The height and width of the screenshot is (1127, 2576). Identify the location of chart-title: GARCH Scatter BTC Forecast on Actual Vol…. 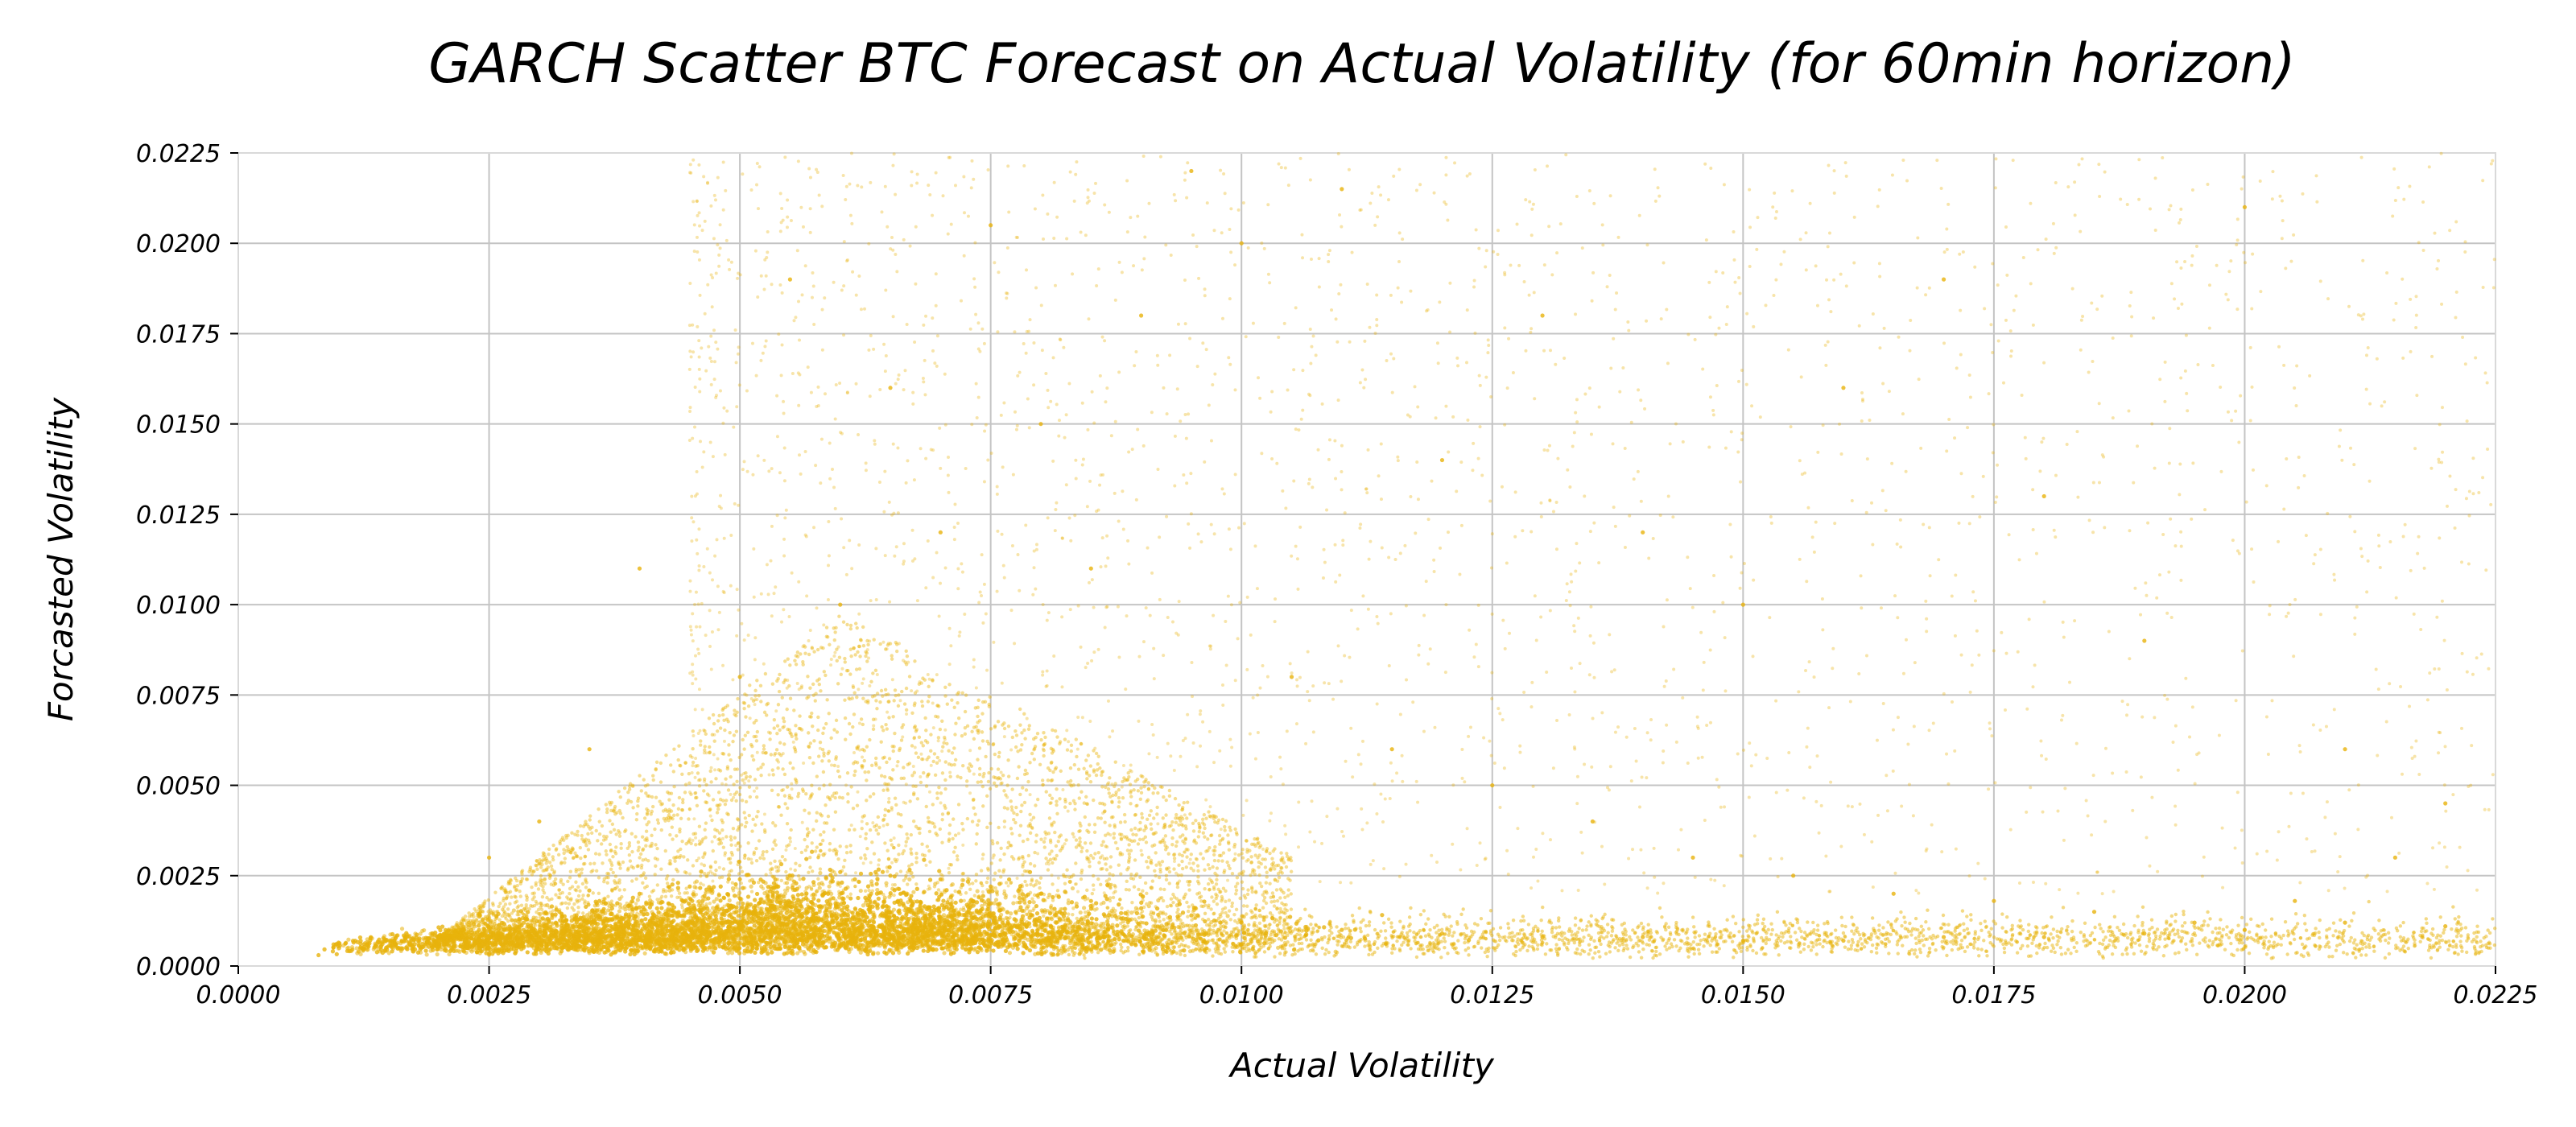
(1361, 64).